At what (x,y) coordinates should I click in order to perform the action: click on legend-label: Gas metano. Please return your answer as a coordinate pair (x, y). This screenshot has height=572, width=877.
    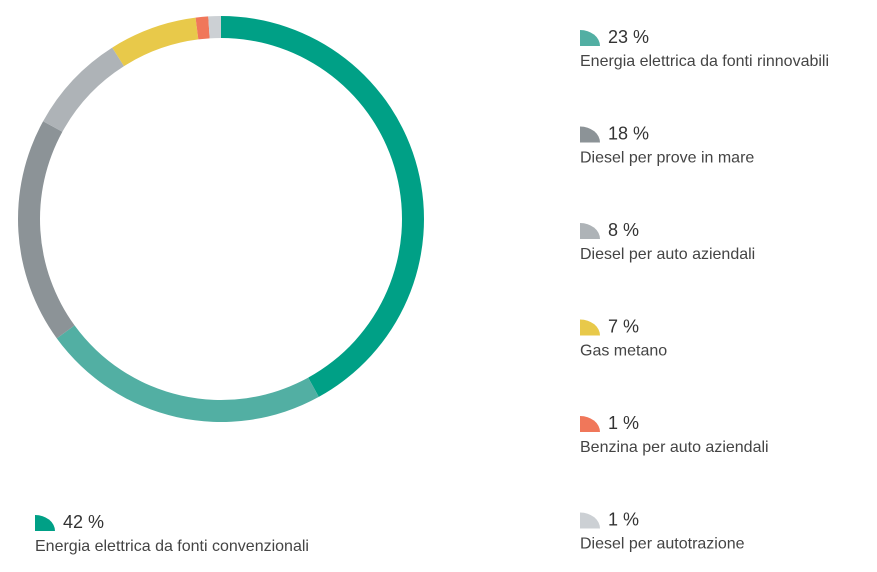
    Looking at the image, I should click on (623, 351).